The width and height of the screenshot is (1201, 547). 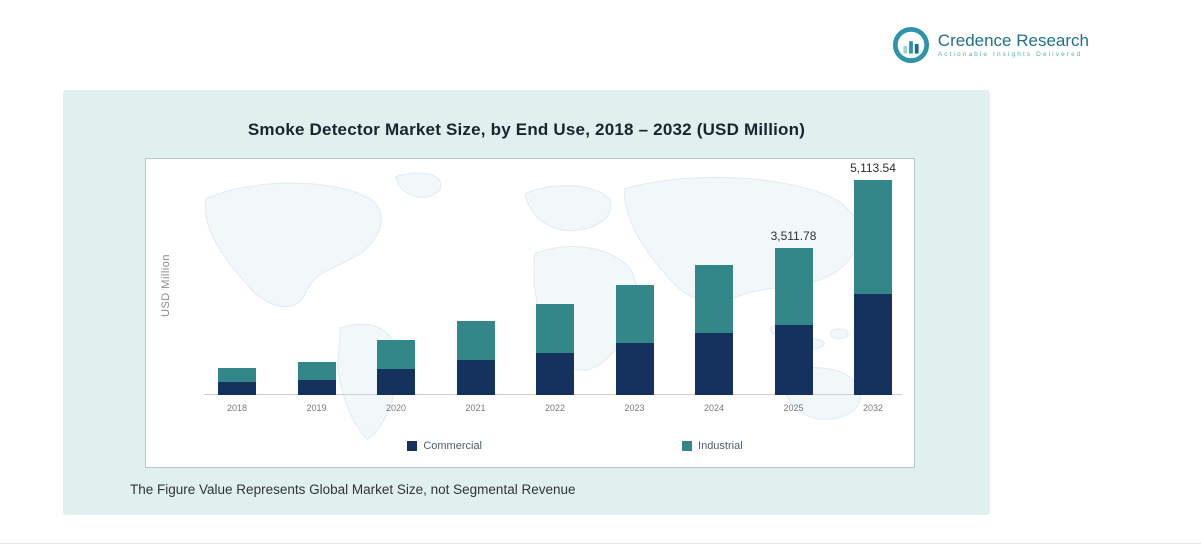 What do you see at coordinates (555, 373) in the screenshot?
I see `bar-segment-2022-commercial` at bounding box center [555, 373].